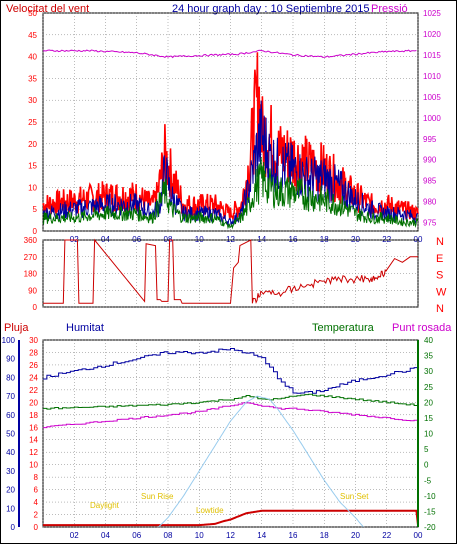 This screenshot has width=457, height=544. Describe the element at coordinates (199, 535) in the screenshot. I see `x-tick-label: 10` at that location.